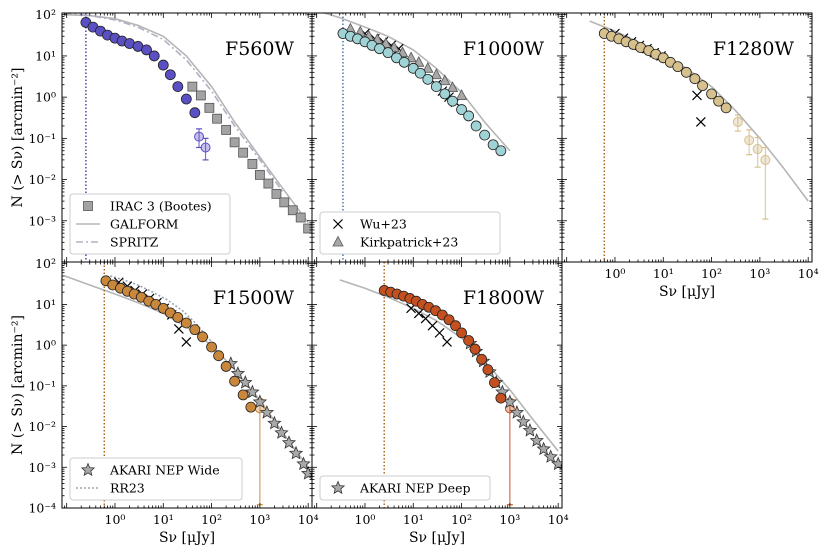 The image size is (830, 554). What do you see at coordinates (45, 263) in the screenshot?
I see `y-tick-label: 10²` at bounding box center [45, 263].